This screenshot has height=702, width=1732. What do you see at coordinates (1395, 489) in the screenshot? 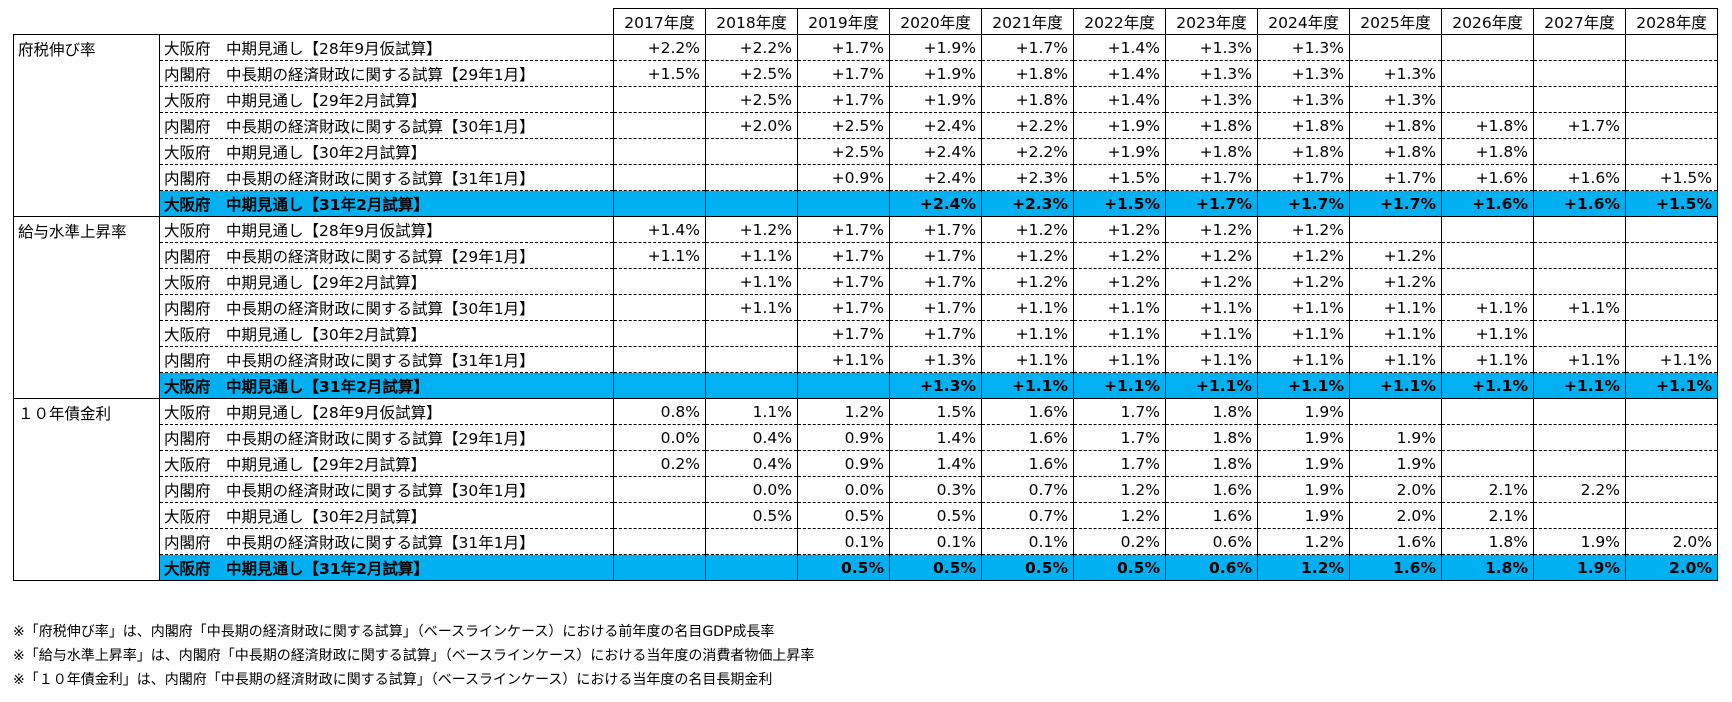
I see `value-cell: 2.0%` at bounding box center [1395, 489].